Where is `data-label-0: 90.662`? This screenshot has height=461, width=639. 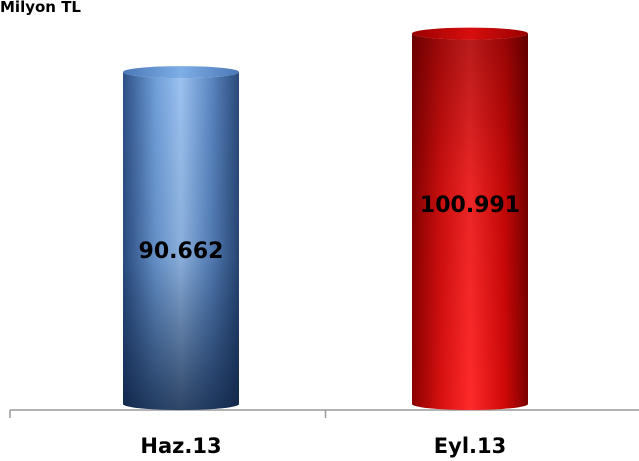
data-label-0: 90.662 is located at coordinates (181, 251).